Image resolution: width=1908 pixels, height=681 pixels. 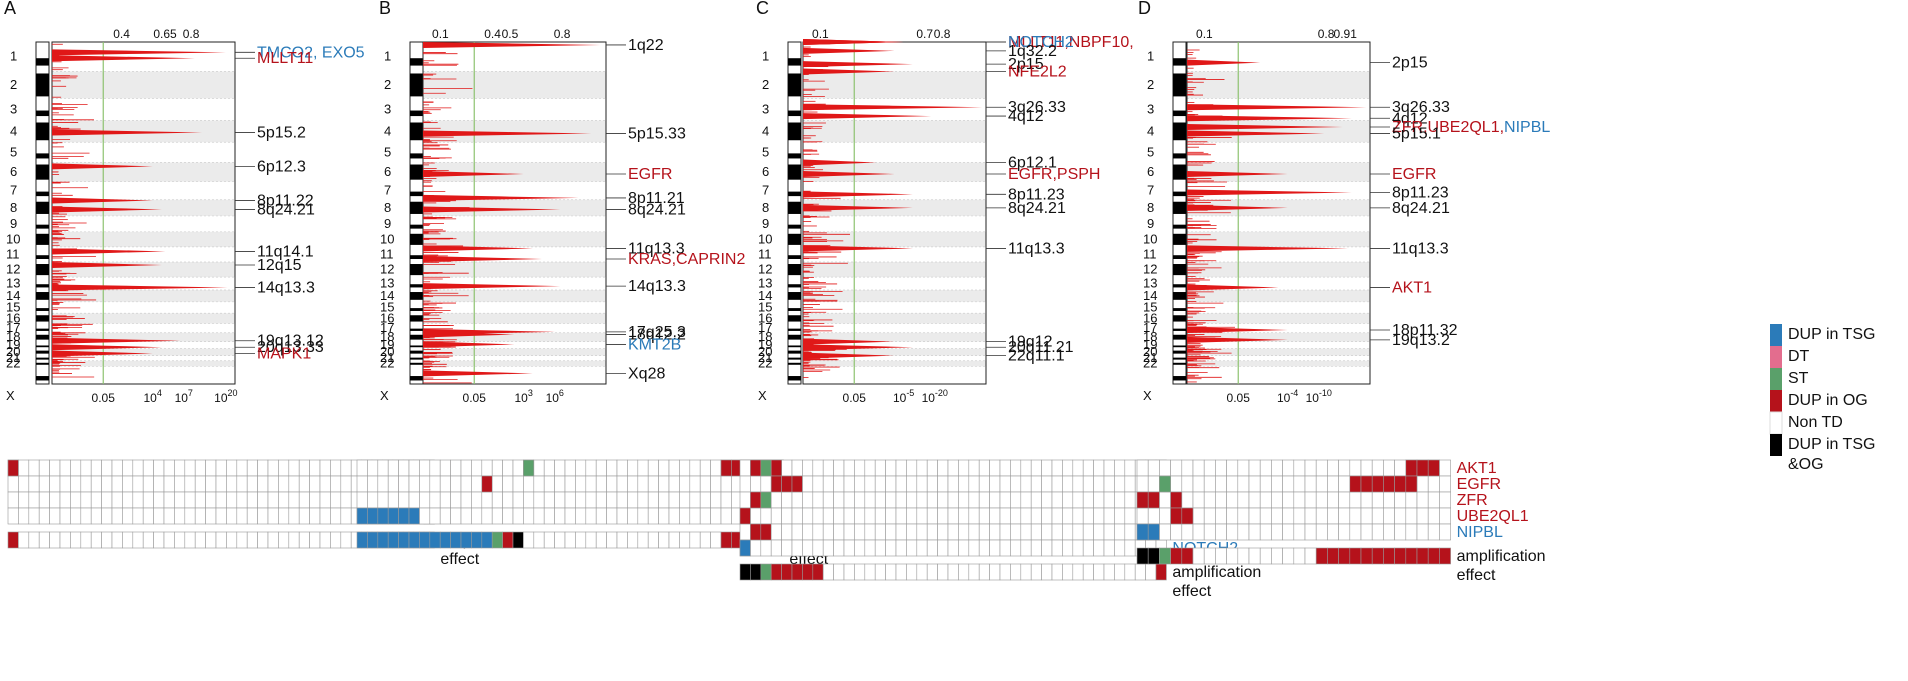 I want to click on chromosome-label: 19, so click(x=13, y=344).